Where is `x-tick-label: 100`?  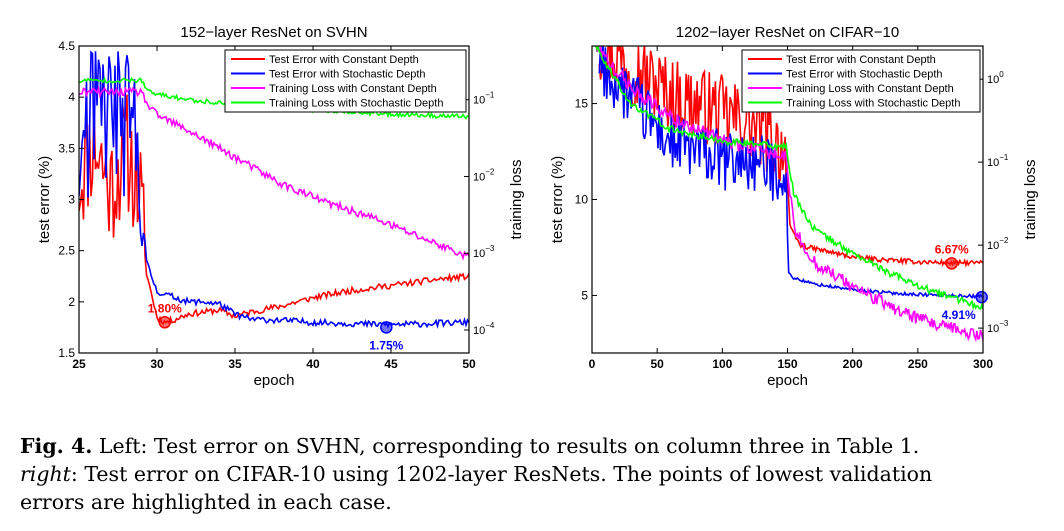 x-tick-label: 100 is located at coordinates (722, 364).